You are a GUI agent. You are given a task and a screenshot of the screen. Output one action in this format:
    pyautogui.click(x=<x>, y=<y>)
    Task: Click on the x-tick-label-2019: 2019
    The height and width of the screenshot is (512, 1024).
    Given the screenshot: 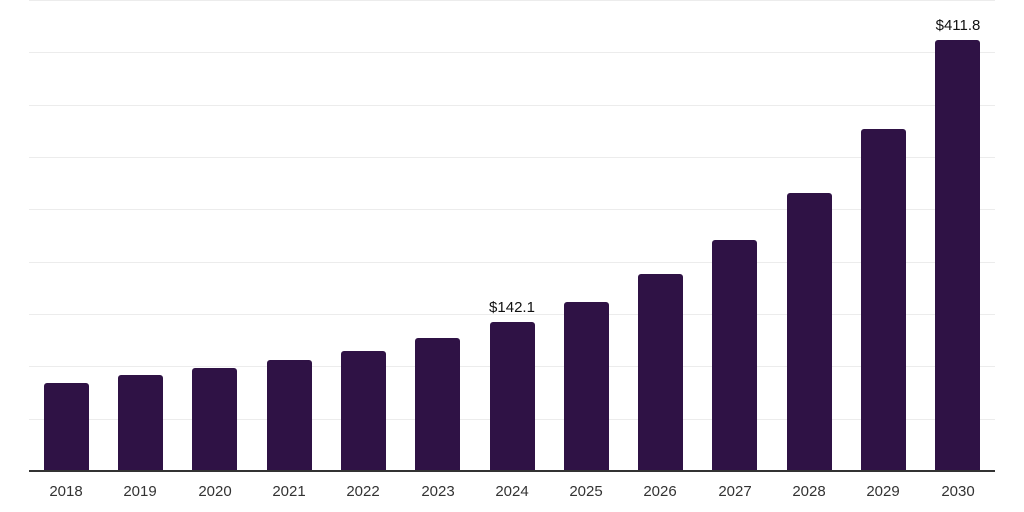 What is the action you would take?
    pyautogui.click(x=140, y=491)
    